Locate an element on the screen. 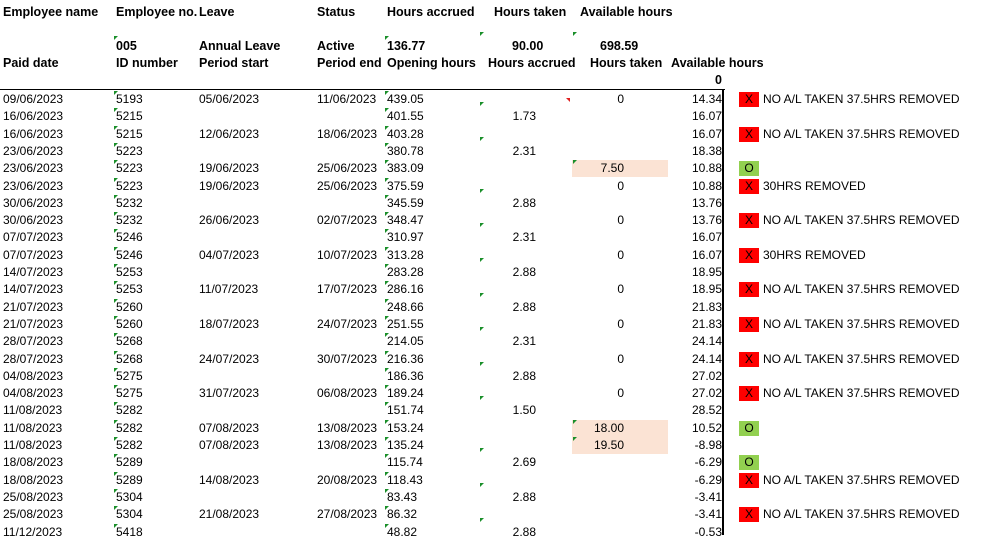 The width and height of the screenshot is (999, 541). hours-taken-cell: 19.50 is located at coordinates (608, 445).